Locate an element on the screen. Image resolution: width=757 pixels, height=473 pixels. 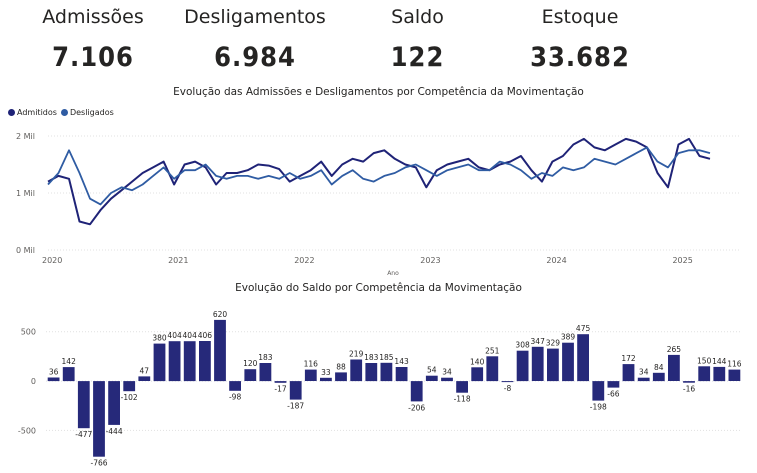
bar-data-label: 347 is located at coordinates (538, 341).